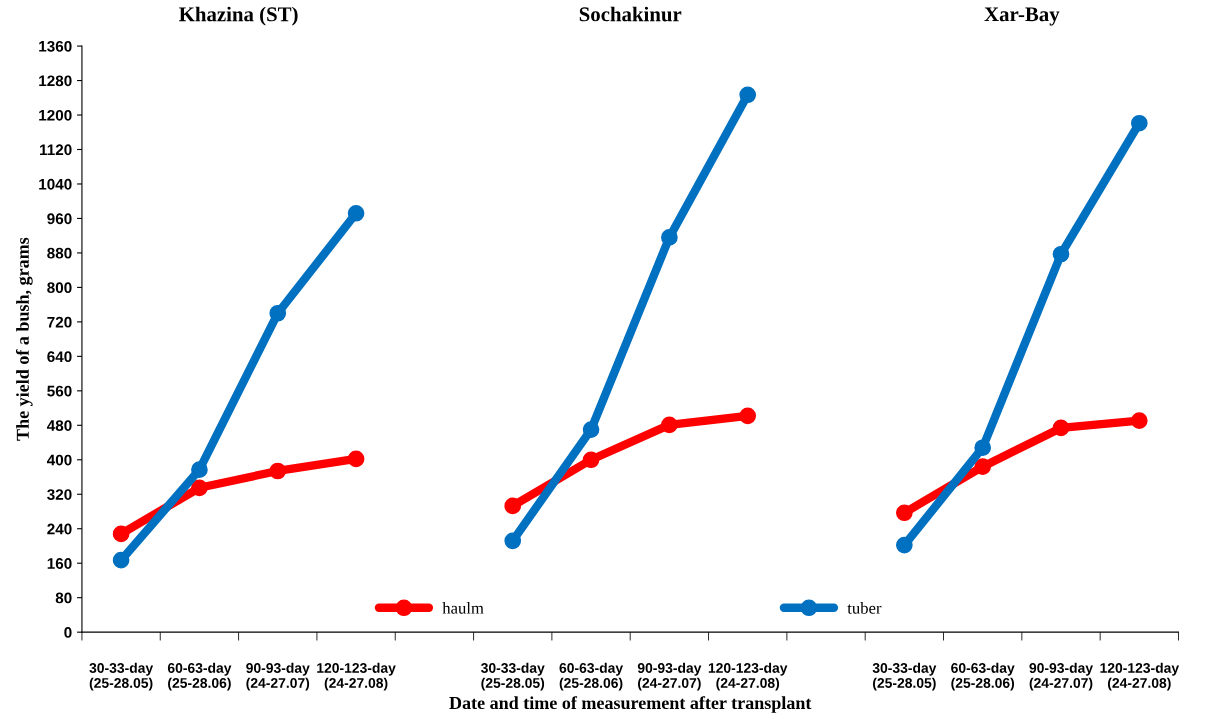 This screenshot has height=720, width=1205. Describe the element at coordinates (59, 460) in the screenshot. I see `y-tick-label: 400` at that location.